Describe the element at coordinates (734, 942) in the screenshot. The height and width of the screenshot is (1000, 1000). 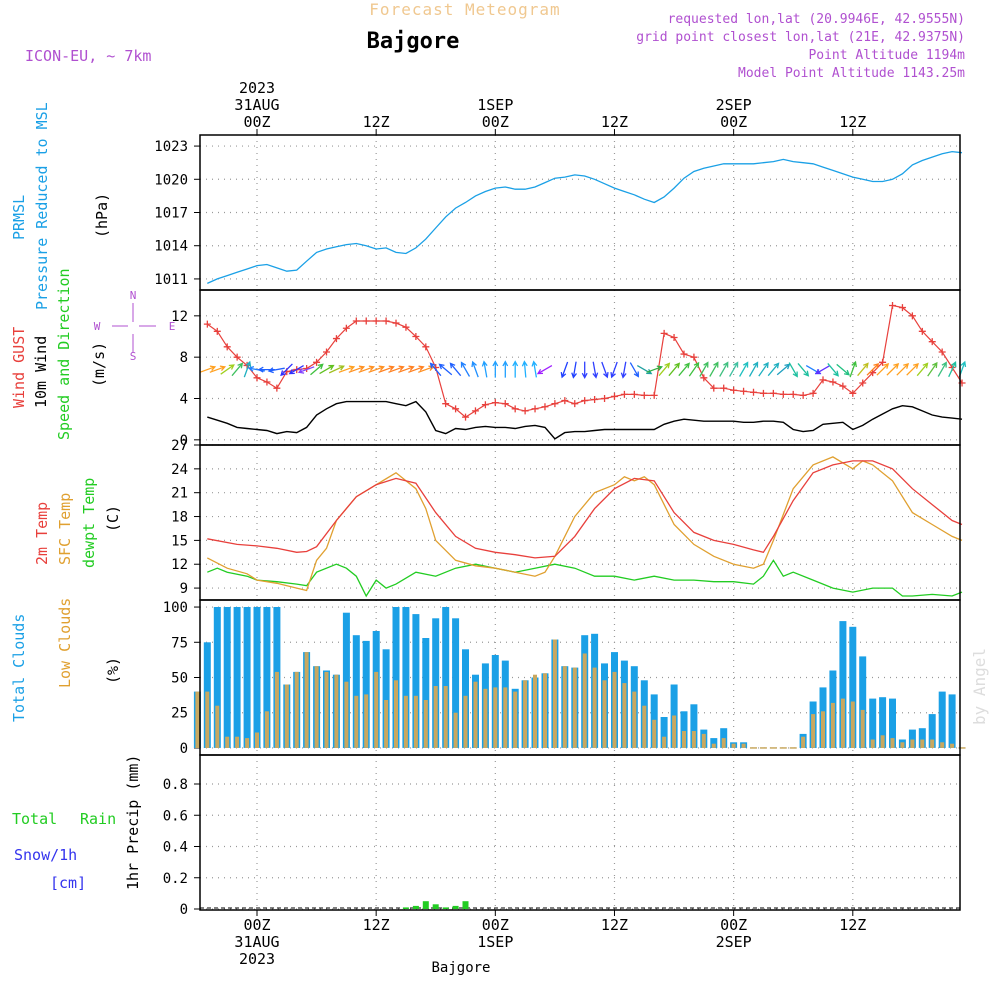
I see `time-label-bottom: 2SEP` at that location.